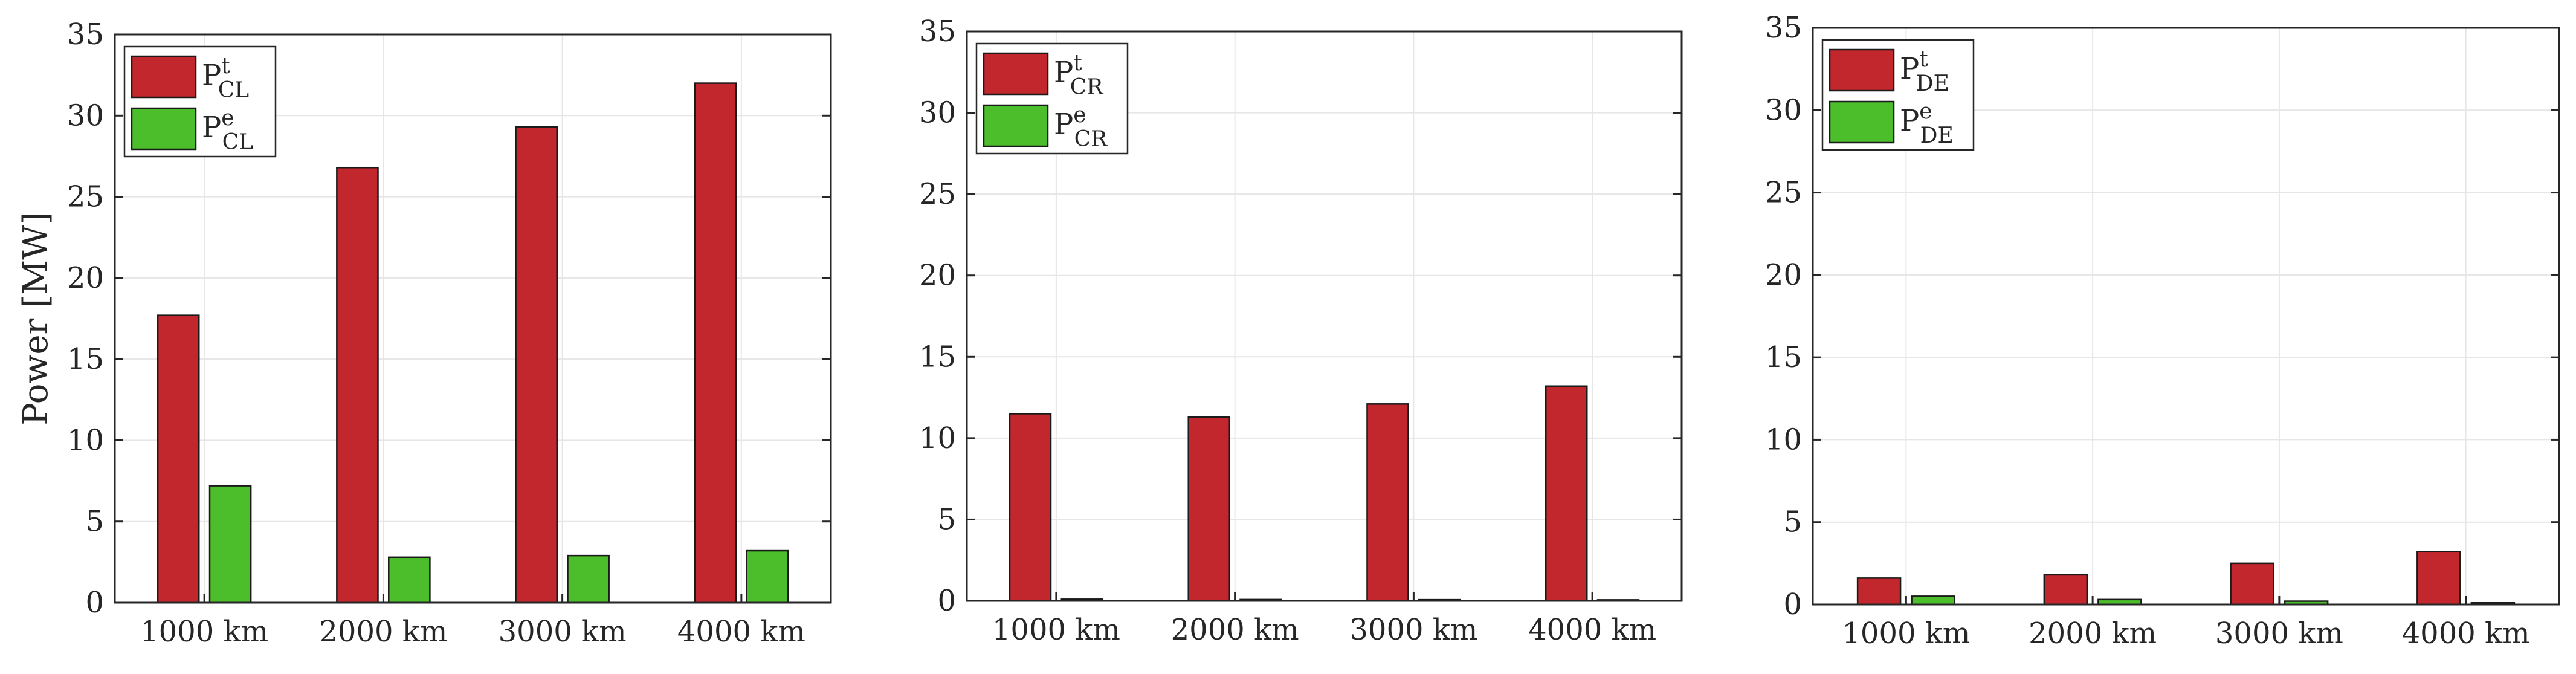 The height and width of the screenshot is (674, 2576). What do you see at coordinates (1081, 127) in the screenshot?
I see `legend-entry: Pe CR` at bounding box center [1081, 127].